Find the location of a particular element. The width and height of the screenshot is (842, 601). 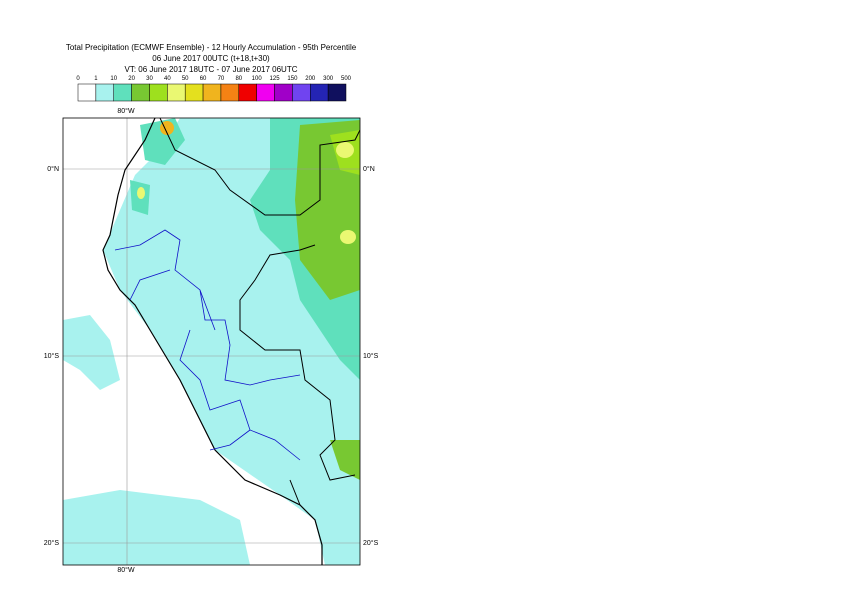

legend-label: 60 is located at coordinates (203, 79).